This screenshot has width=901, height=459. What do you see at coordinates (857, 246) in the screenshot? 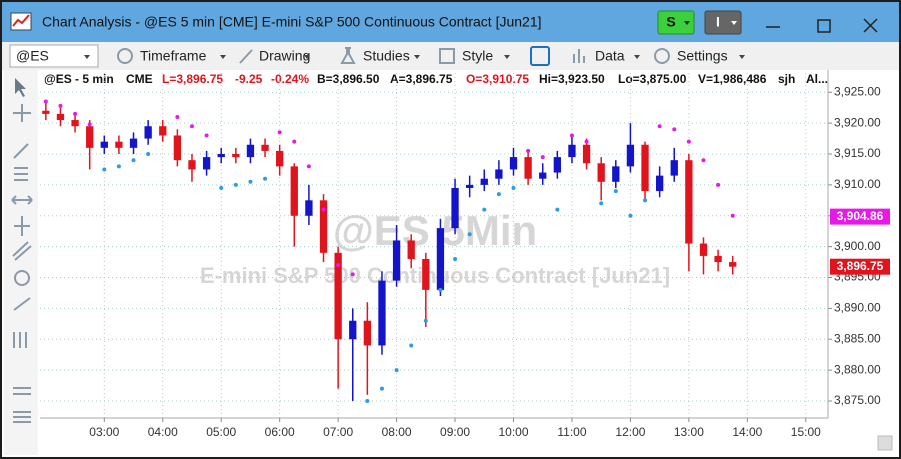
I see `y-tick-label: 3,900.00` at bounding box center [857, 246].